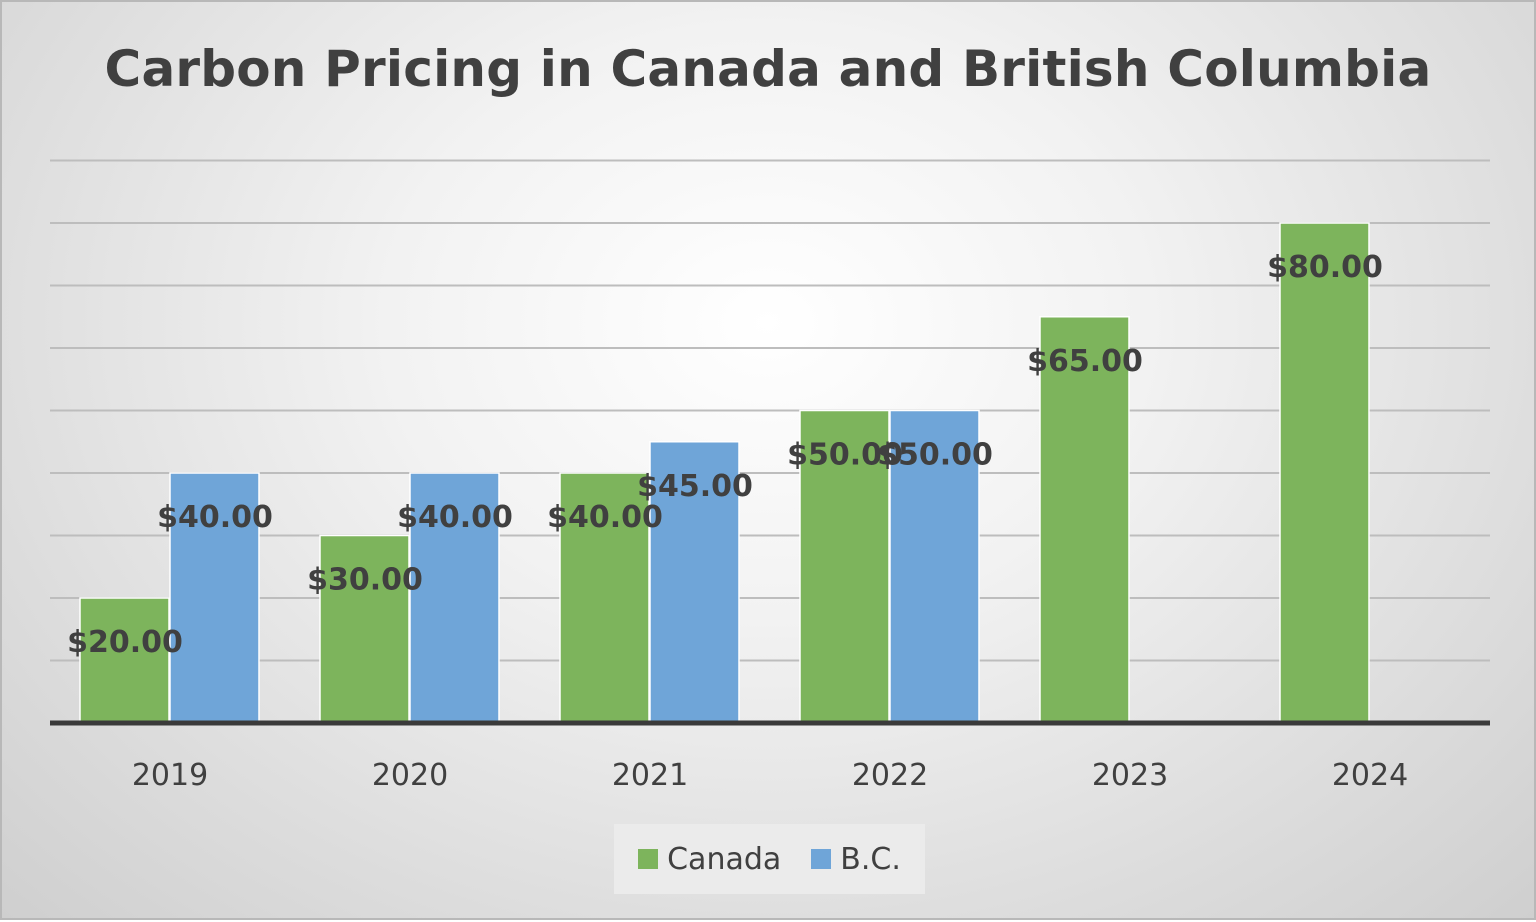  I want to click on bar-canada-2019, so click(124, 660).